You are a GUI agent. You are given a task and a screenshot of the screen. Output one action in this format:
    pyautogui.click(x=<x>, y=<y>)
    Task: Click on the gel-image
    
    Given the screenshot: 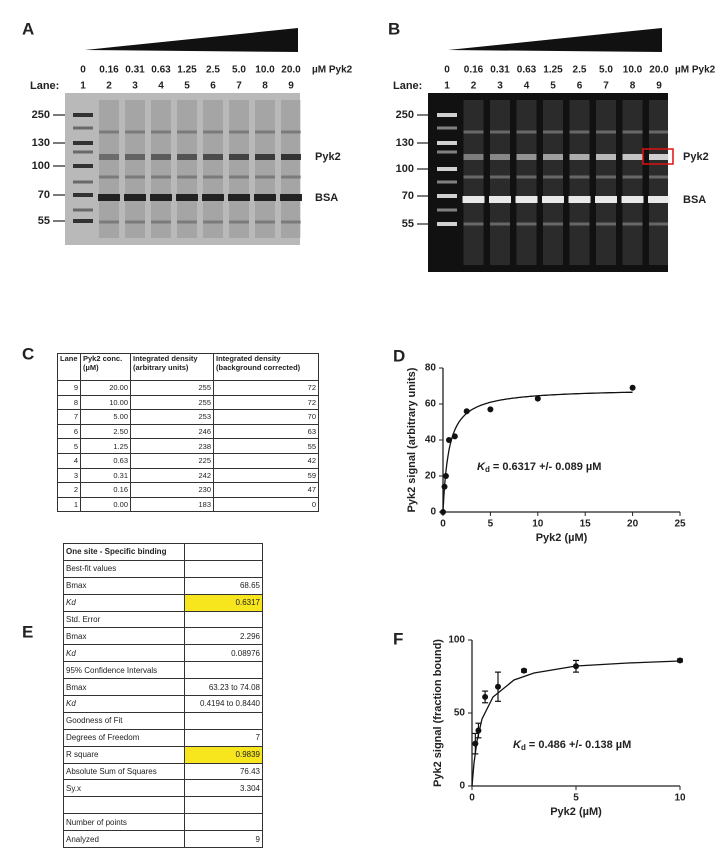 What is the action you would take?
    pyautogui.click(x=182, y=169)
    